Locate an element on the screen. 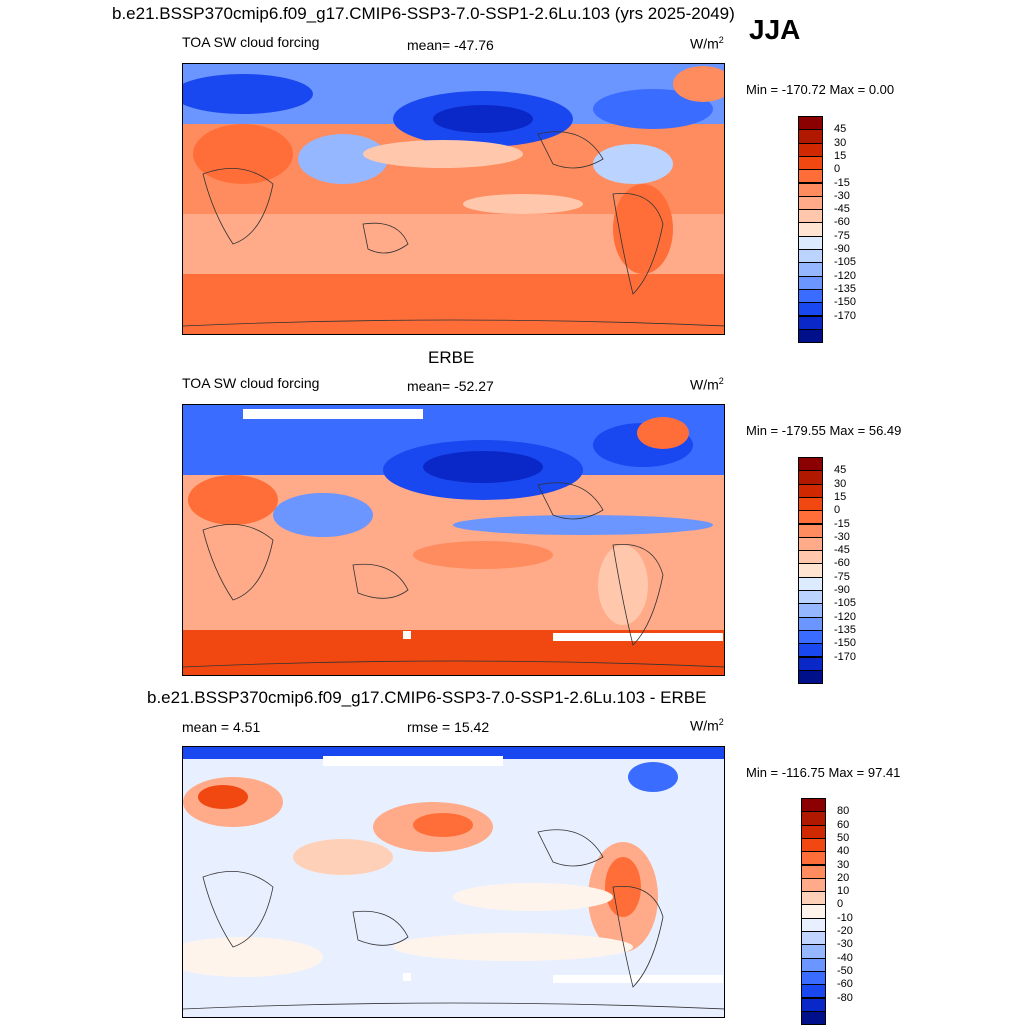 The width and height of the screenshot is (1024, 1025). colorbar-tick-label: 10 is located at coordinates (843, 891).